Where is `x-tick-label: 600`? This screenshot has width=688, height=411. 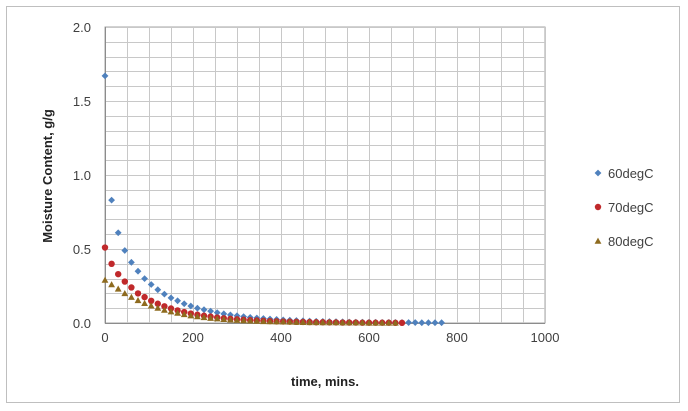 x-tick-label: 600 is located at coordinates (369, 337).